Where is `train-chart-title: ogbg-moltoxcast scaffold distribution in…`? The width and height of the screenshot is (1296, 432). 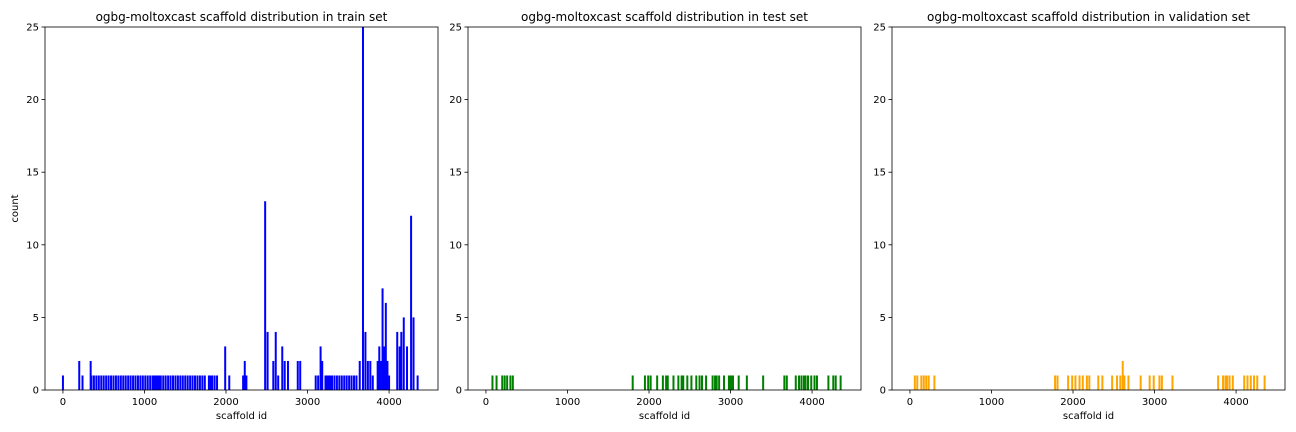
train-chart-title: ogbg-moltoxcast scaffold distribution in… is located at coordinates (242, 17).